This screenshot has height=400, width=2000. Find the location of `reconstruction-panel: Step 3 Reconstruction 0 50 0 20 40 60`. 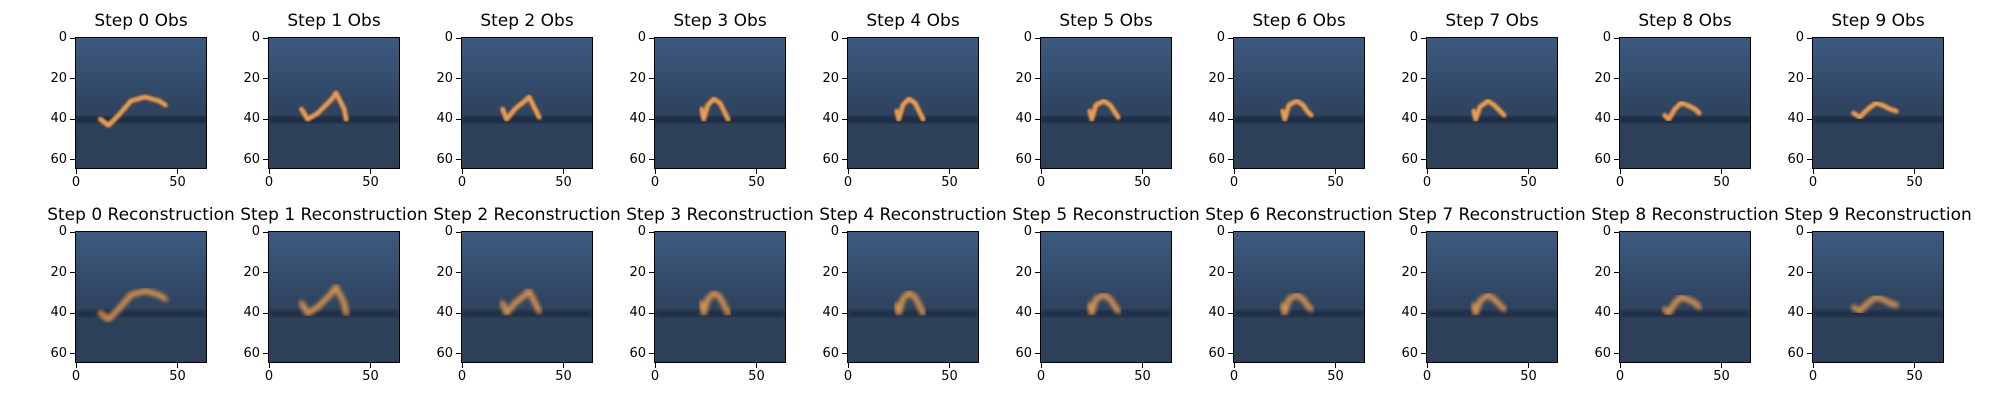

reconstruction-panel: Step 3 Reconstruction 0 50 0 20 40 60 is located at coordinates (720, 294).